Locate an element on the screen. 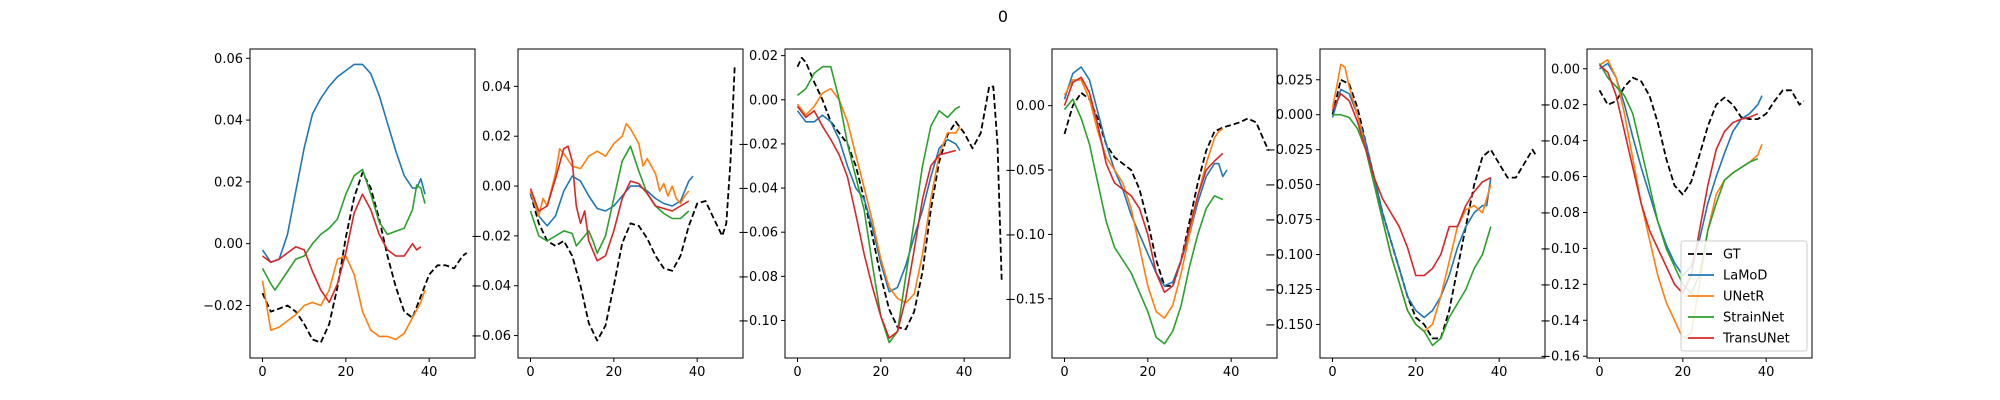 The width and height of the screenshot is (2000, 400). y-tick-label: −0.025 is located at coordinates (1289, 150).